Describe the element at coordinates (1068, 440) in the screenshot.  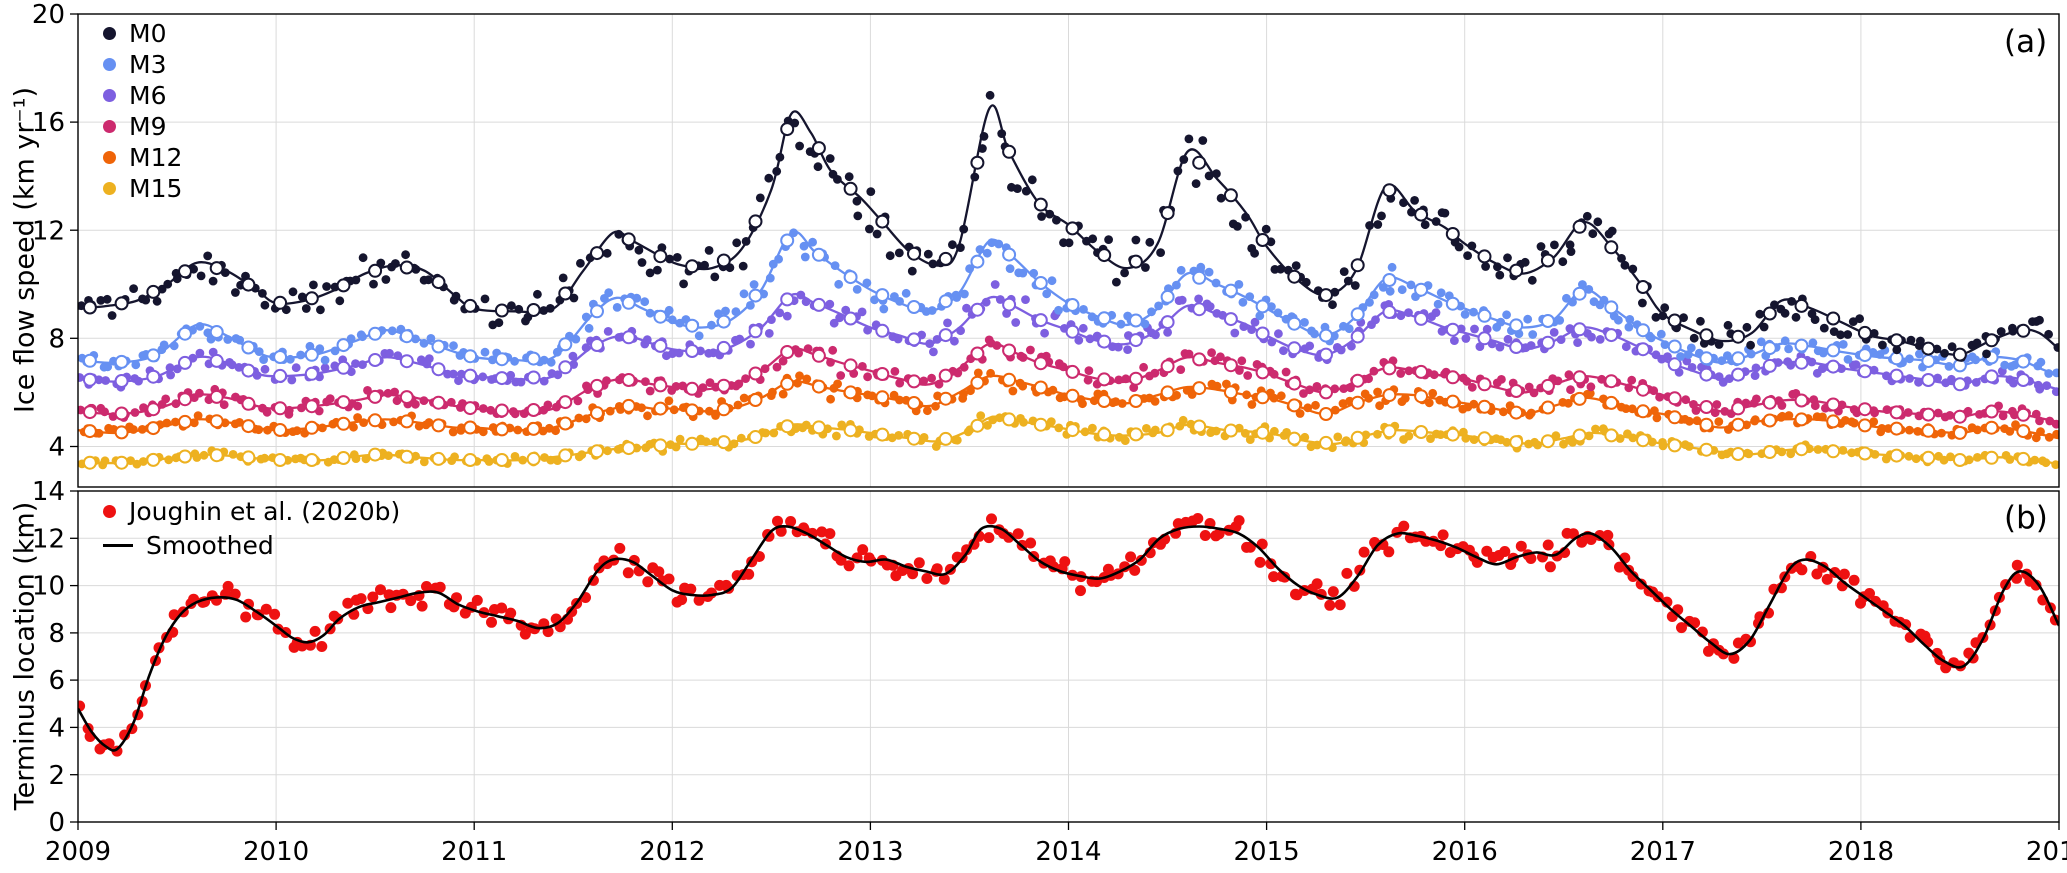
I see `series-m15` at that location.